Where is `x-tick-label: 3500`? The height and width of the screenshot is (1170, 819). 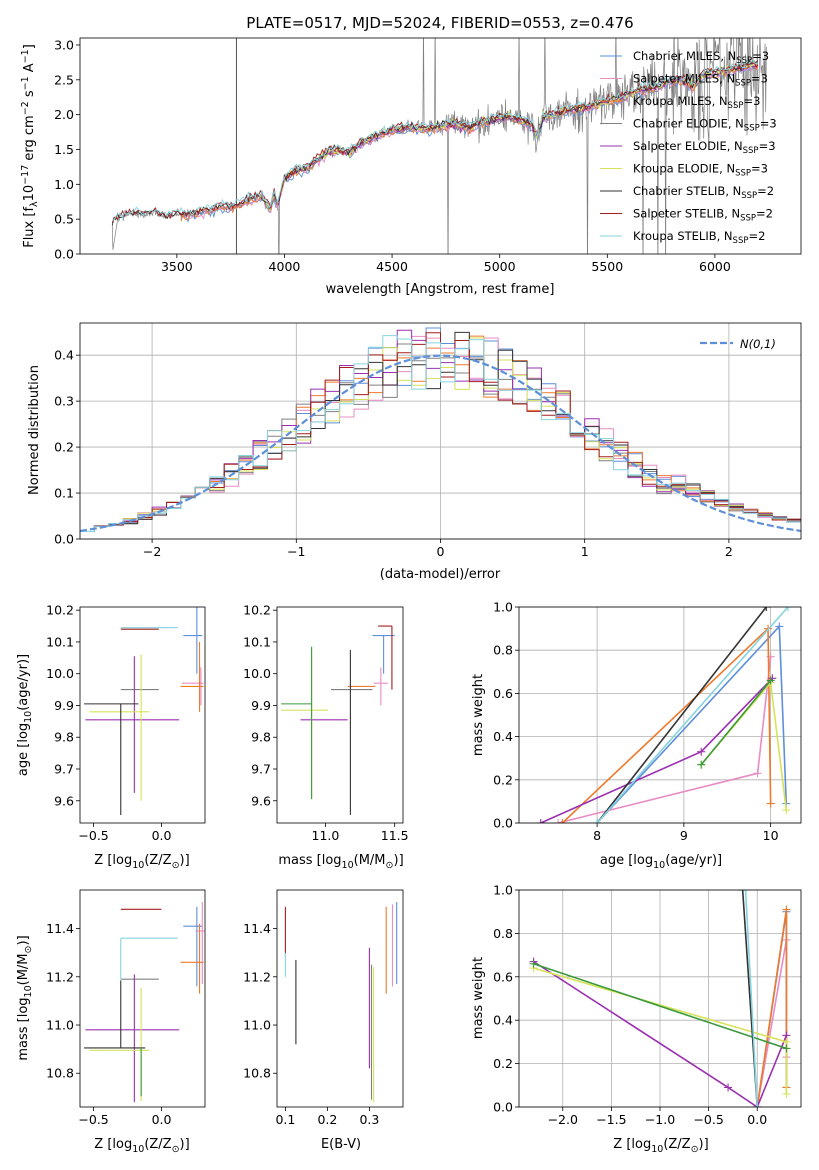
x-tick-label: 3500 is located at coordinates (177, 266).